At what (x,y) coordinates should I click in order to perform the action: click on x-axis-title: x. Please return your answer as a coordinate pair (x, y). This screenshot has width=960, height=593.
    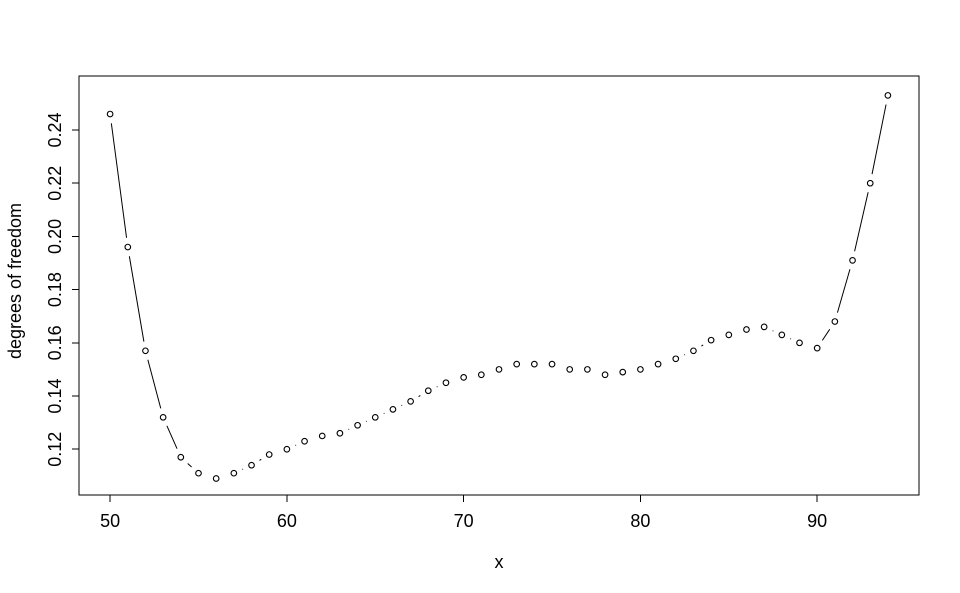
    Looking at the image, I should click on (499, 562).